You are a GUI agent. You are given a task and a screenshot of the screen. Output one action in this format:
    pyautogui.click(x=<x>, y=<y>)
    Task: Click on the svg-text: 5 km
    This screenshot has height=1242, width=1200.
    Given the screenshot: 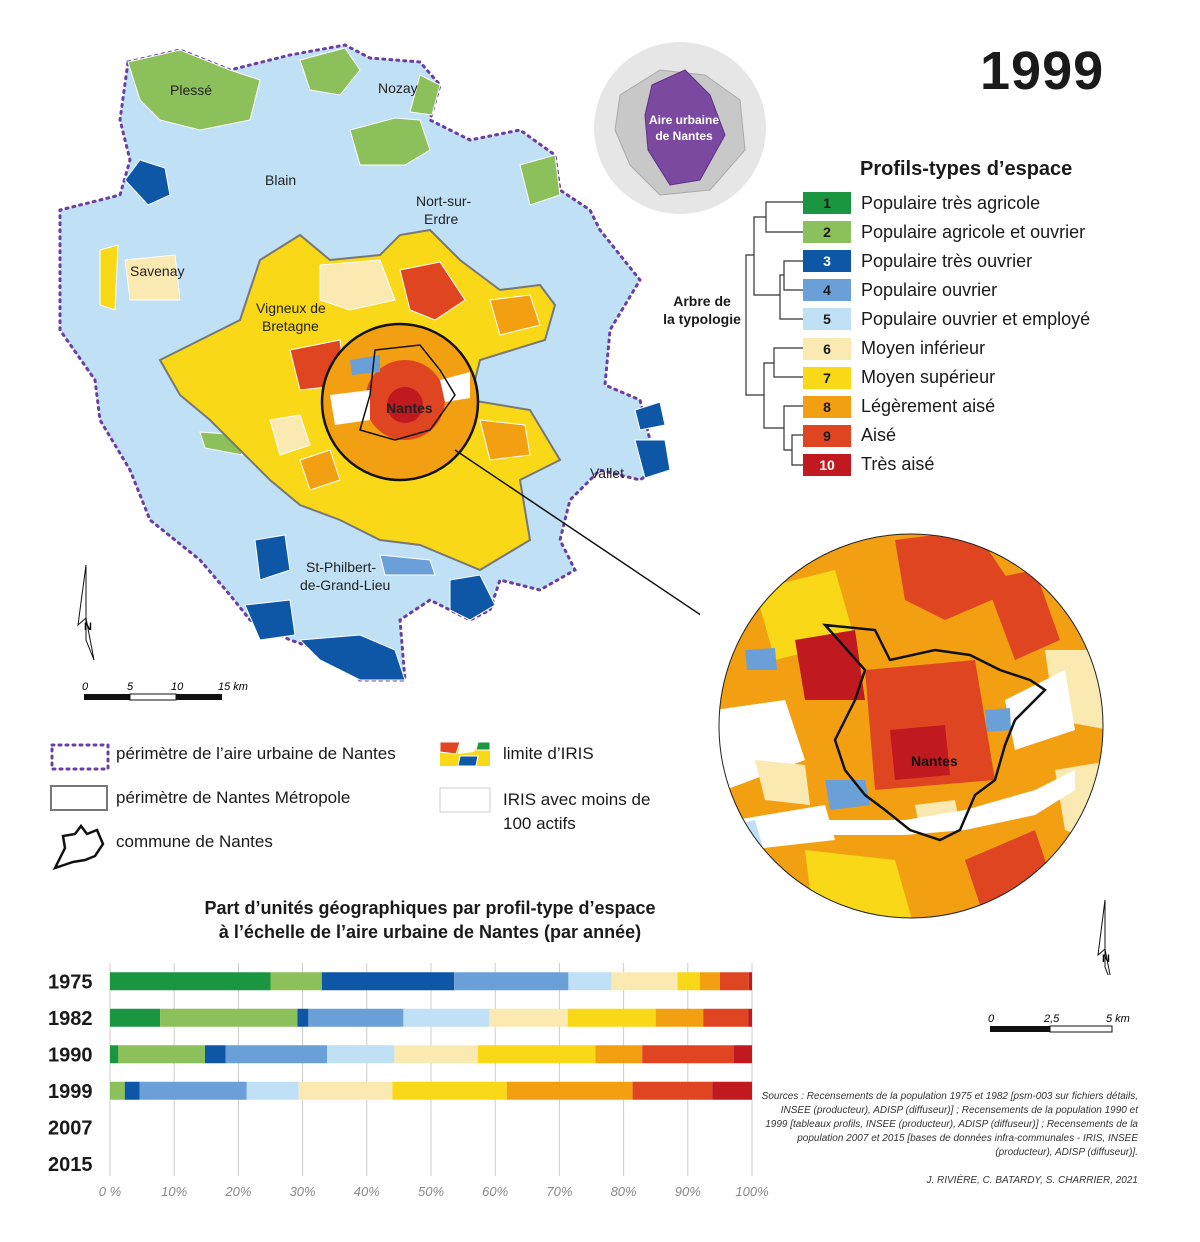 What is the action you would take?
    pyautogui.click(x=1118, y=1019)
    